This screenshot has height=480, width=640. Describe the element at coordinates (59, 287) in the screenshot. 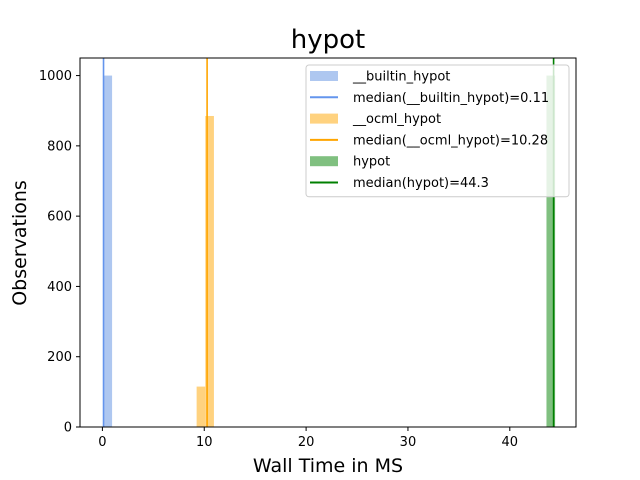

I see `y-tick-label: 400` at that location.